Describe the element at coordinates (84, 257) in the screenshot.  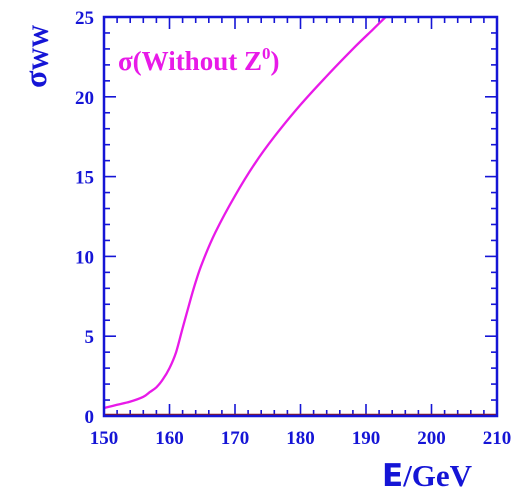
I see `y-tick-label: 10` at that location.